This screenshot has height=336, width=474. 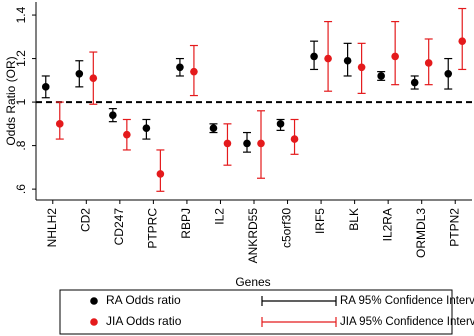 What do you see at coordinates (256, 312) in the screenshot?
I see `legend-box` at bounding box center [256, 312].